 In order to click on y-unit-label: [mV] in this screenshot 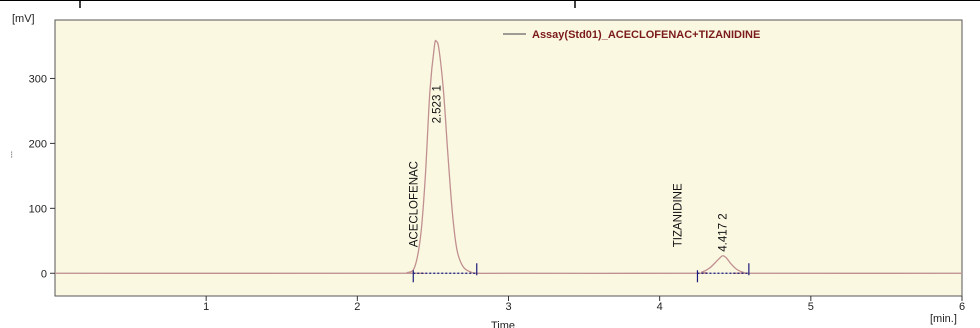, I will do `click(23, 19)`.